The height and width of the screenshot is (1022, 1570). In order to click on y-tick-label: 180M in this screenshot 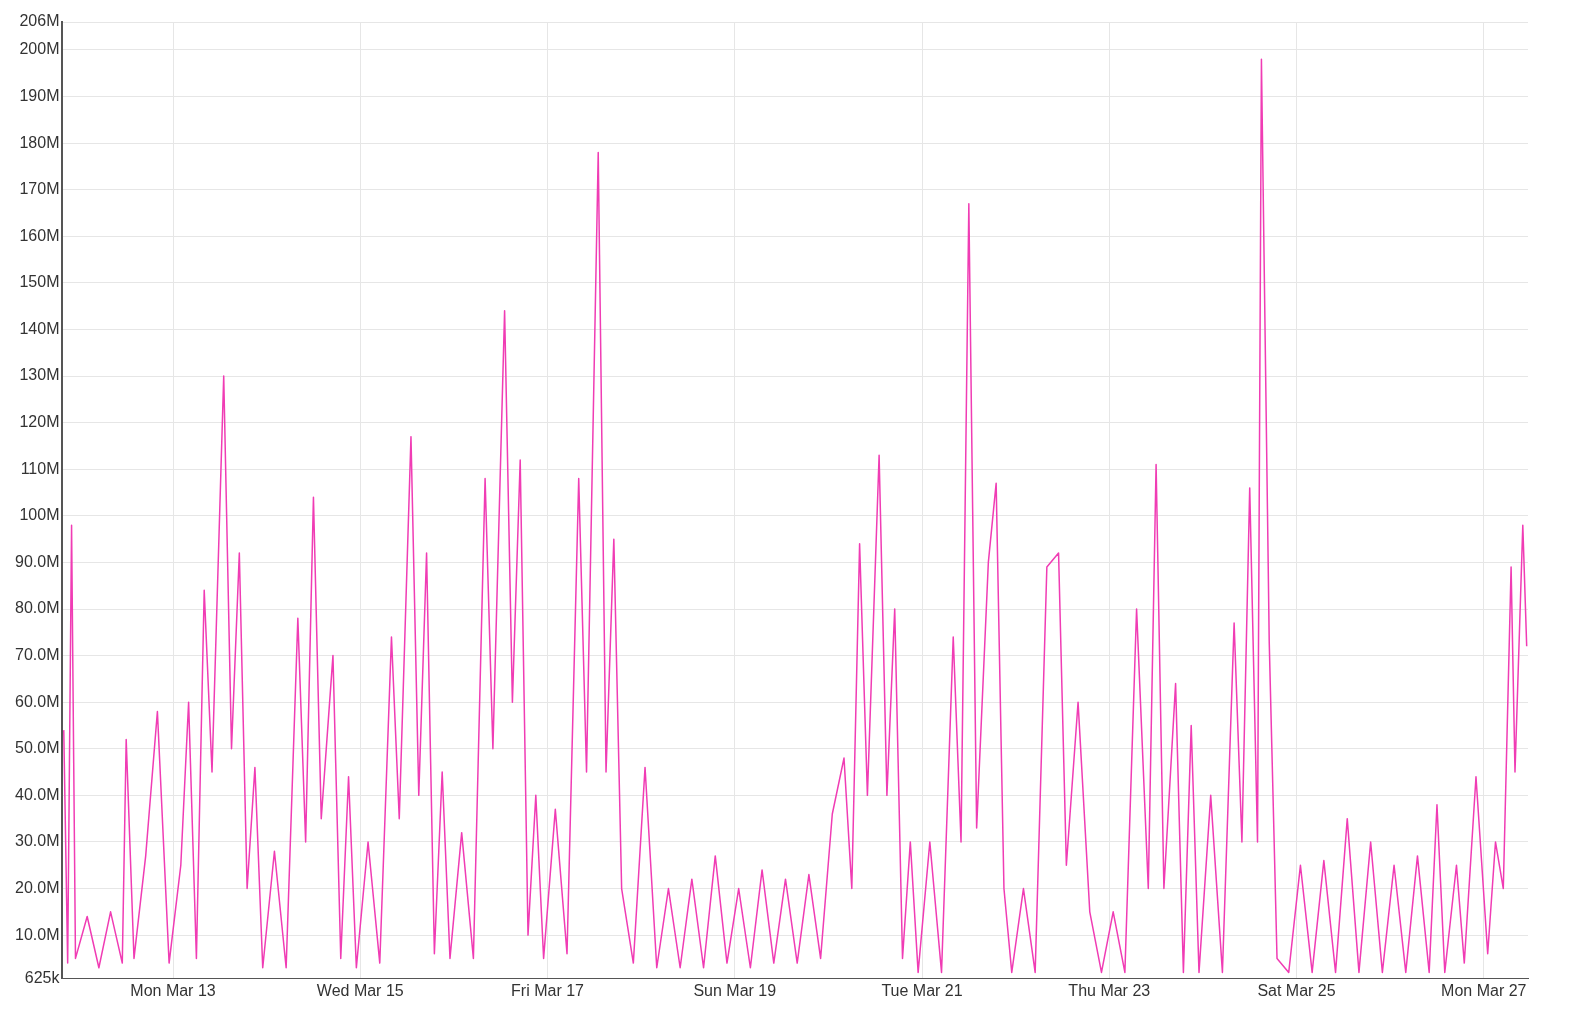, I will do `click(39, 142)`.